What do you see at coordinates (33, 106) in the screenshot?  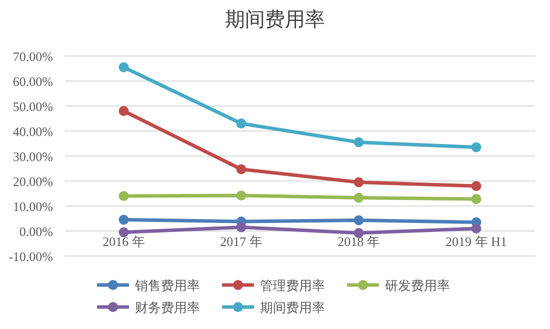 I see `y-tick-label: 50.00%` at bounding box center [33, 106].